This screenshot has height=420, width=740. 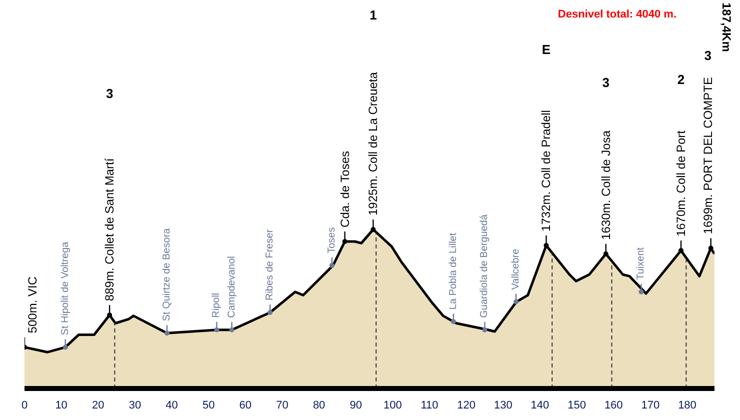 What do you see at coordinates (109, 230) in the screenshot?
I see `data-label: 889m. Collet de Sant Martí` at bounding box center [109, 230].